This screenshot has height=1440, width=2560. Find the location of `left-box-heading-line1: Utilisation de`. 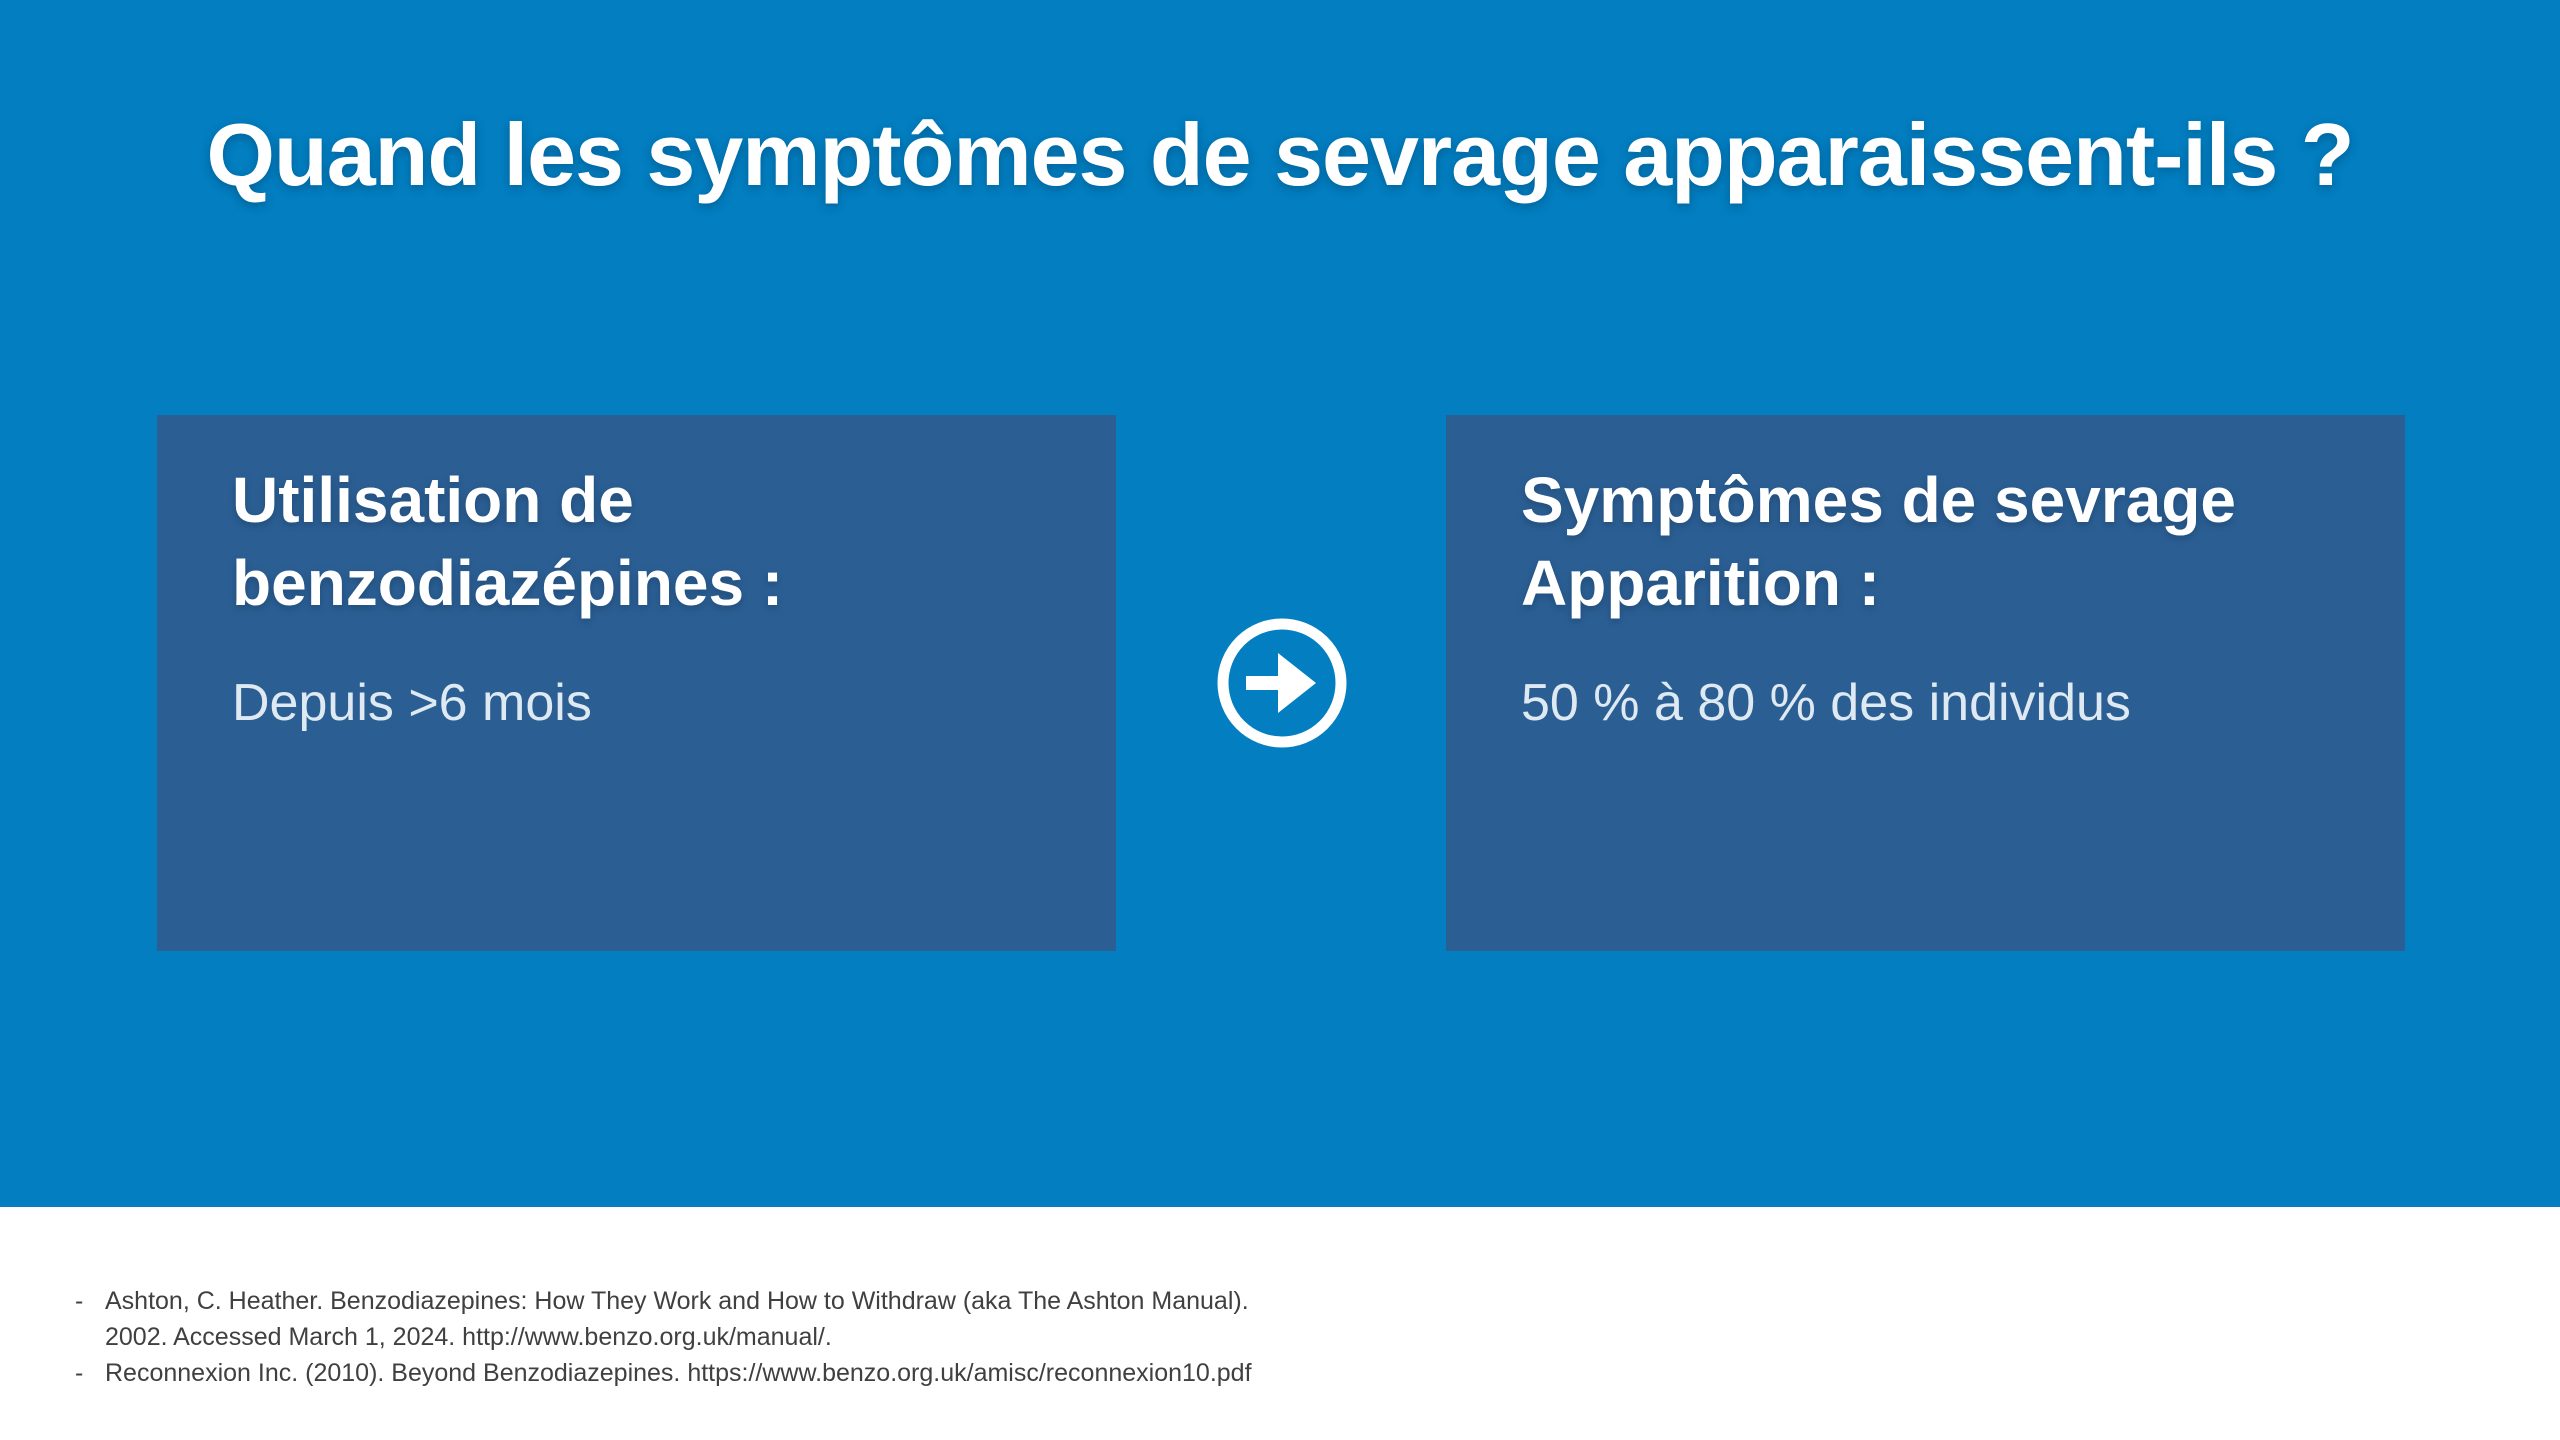

left-box-heading-line1: Utilisation de is located at coordinates (433, 500).